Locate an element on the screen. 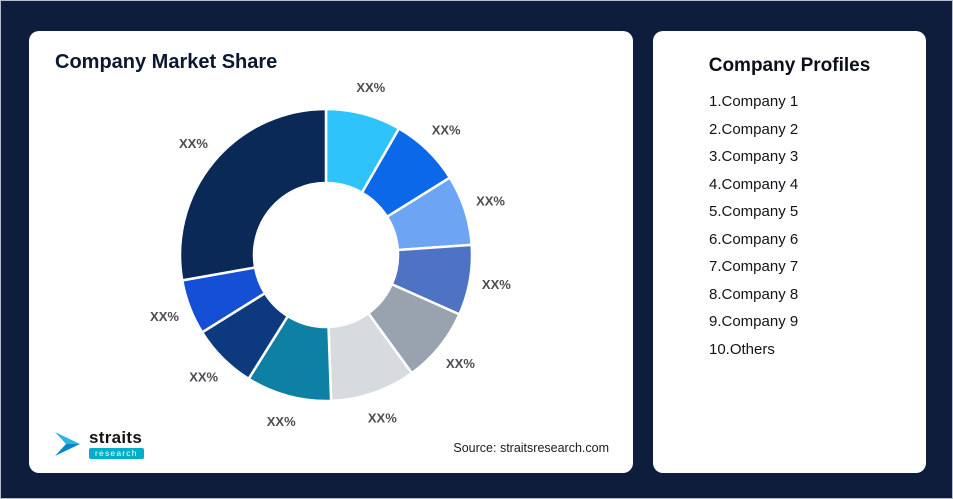 Image resolution: width=953 pixels, height=499 pixels. profile-list-item: 6.Company 6 is located at coordinates (754, 239).